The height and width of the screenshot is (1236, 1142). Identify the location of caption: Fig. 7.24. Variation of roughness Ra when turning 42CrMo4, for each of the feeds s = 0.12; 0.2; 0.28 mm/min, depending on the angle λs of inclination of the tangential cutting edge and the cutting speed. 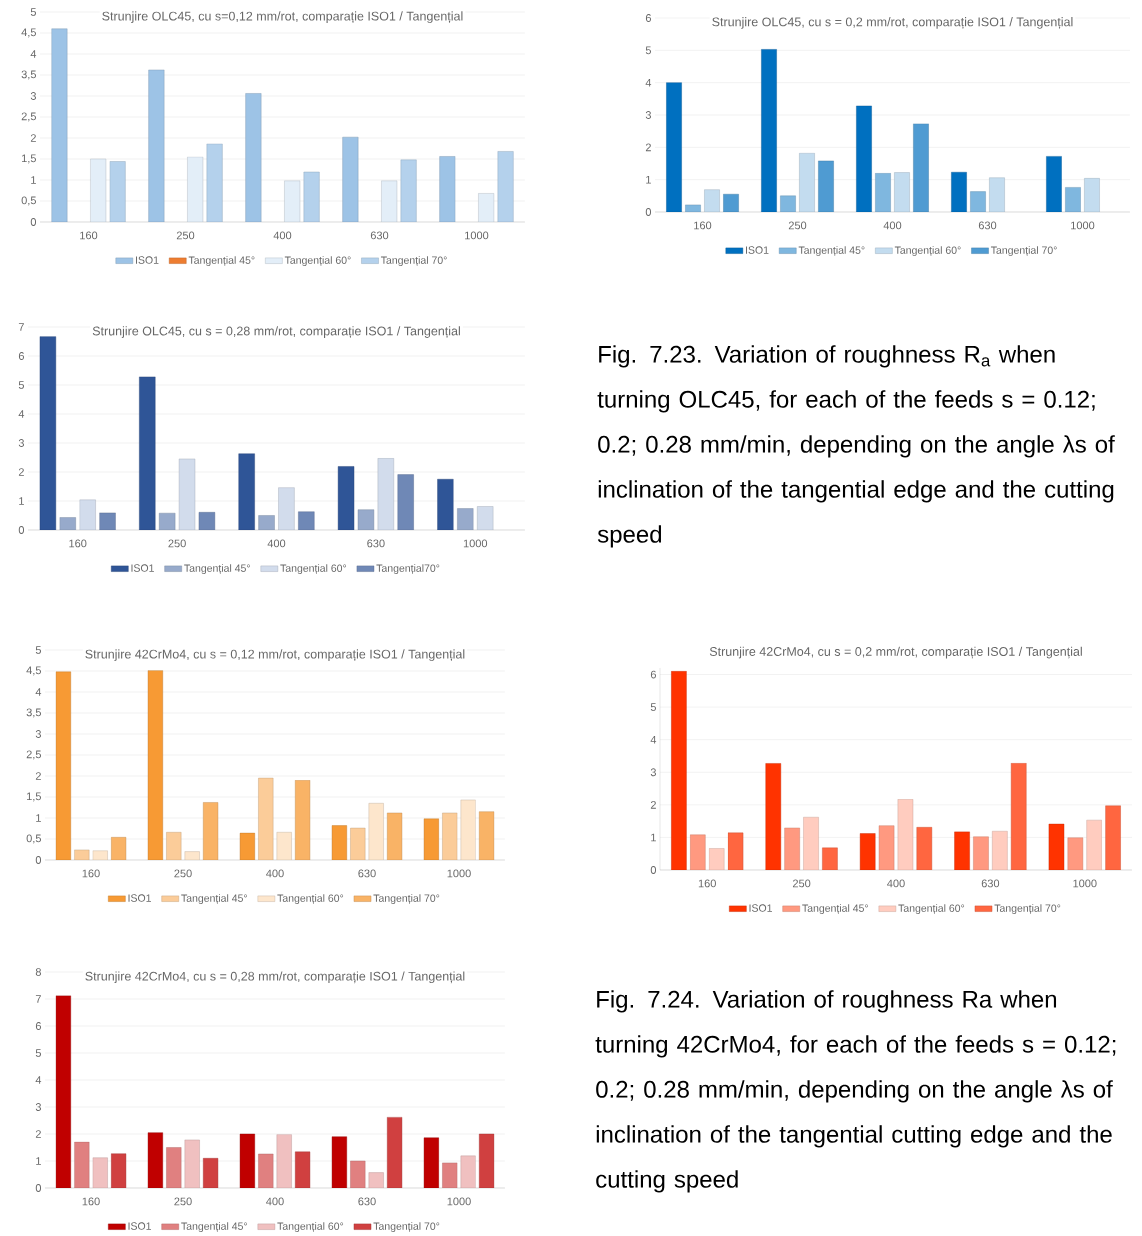
(855, 1091).